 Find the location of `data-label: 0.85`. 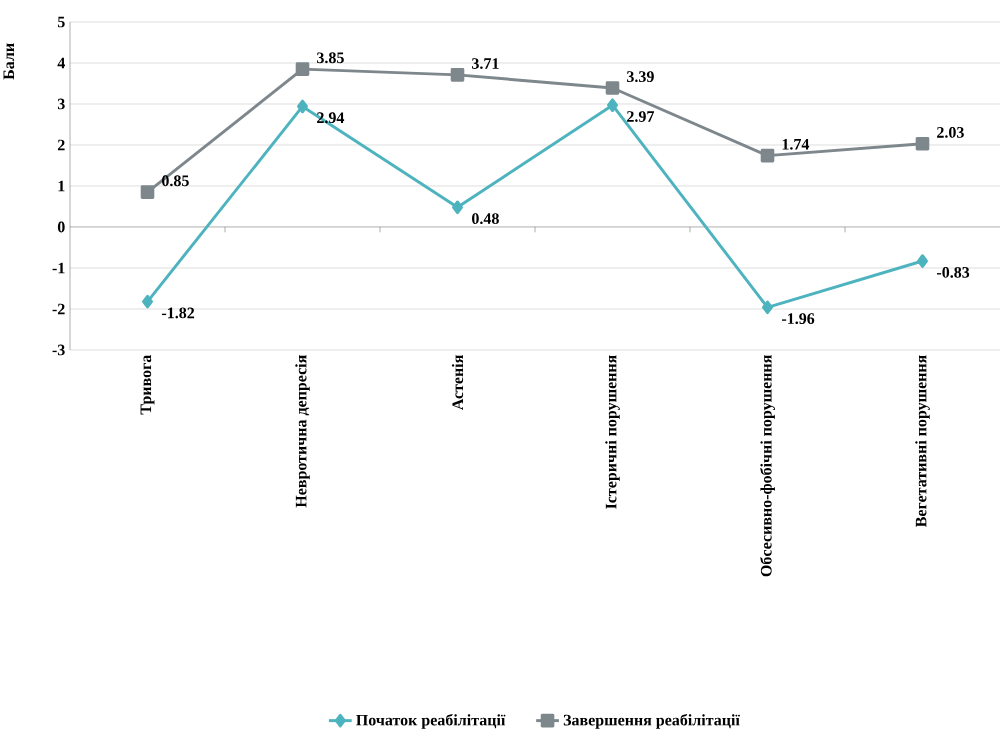

data-label: 0.85 is located at coordinates (175, 181).